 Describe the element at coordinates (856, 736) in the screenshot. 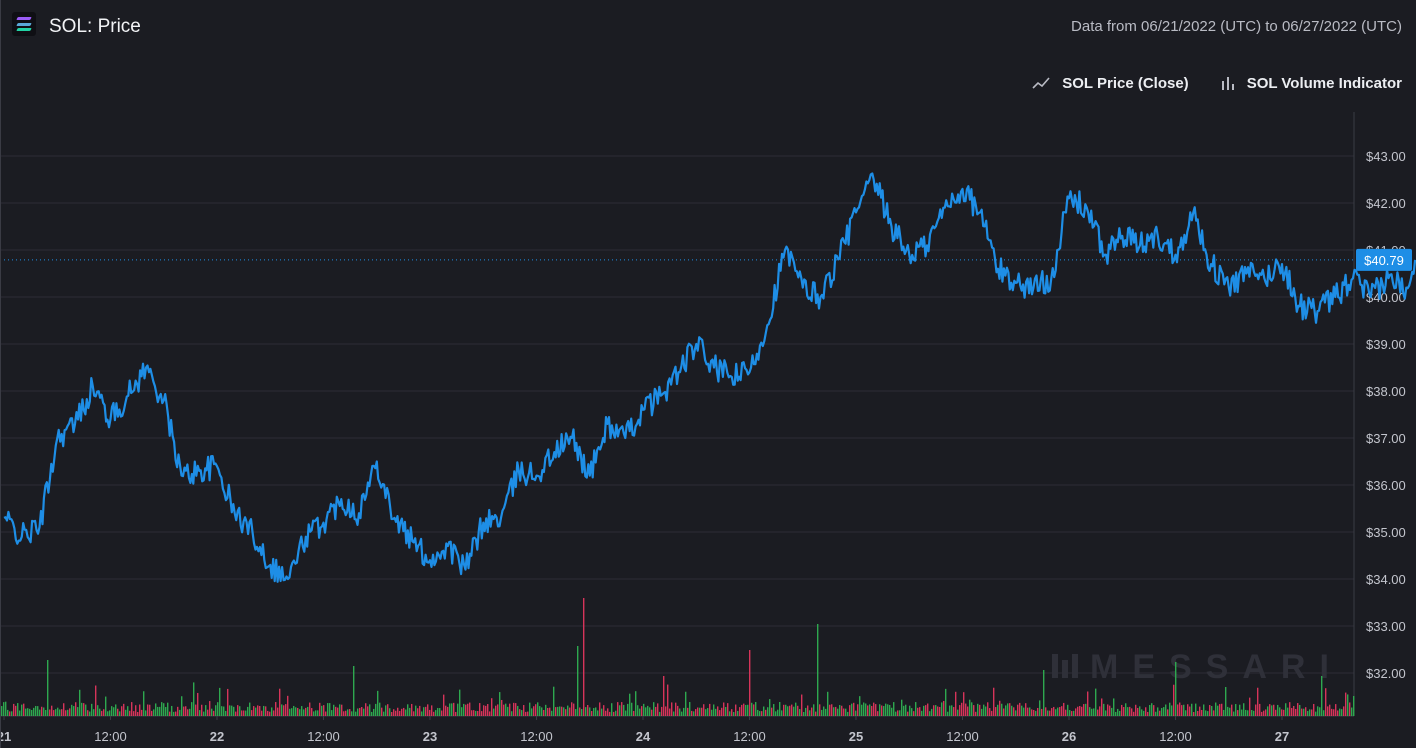

I see `x-tick-label: 25` at that location.